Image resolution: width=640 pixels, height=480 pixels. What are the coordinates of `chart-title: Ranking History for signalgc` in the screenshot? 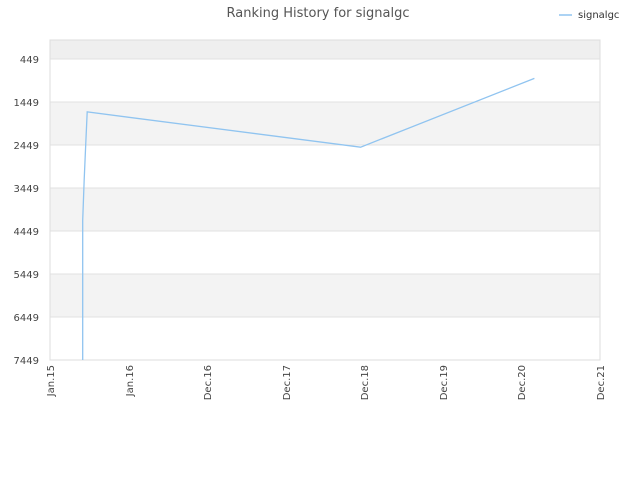 It's located at (318, 13).